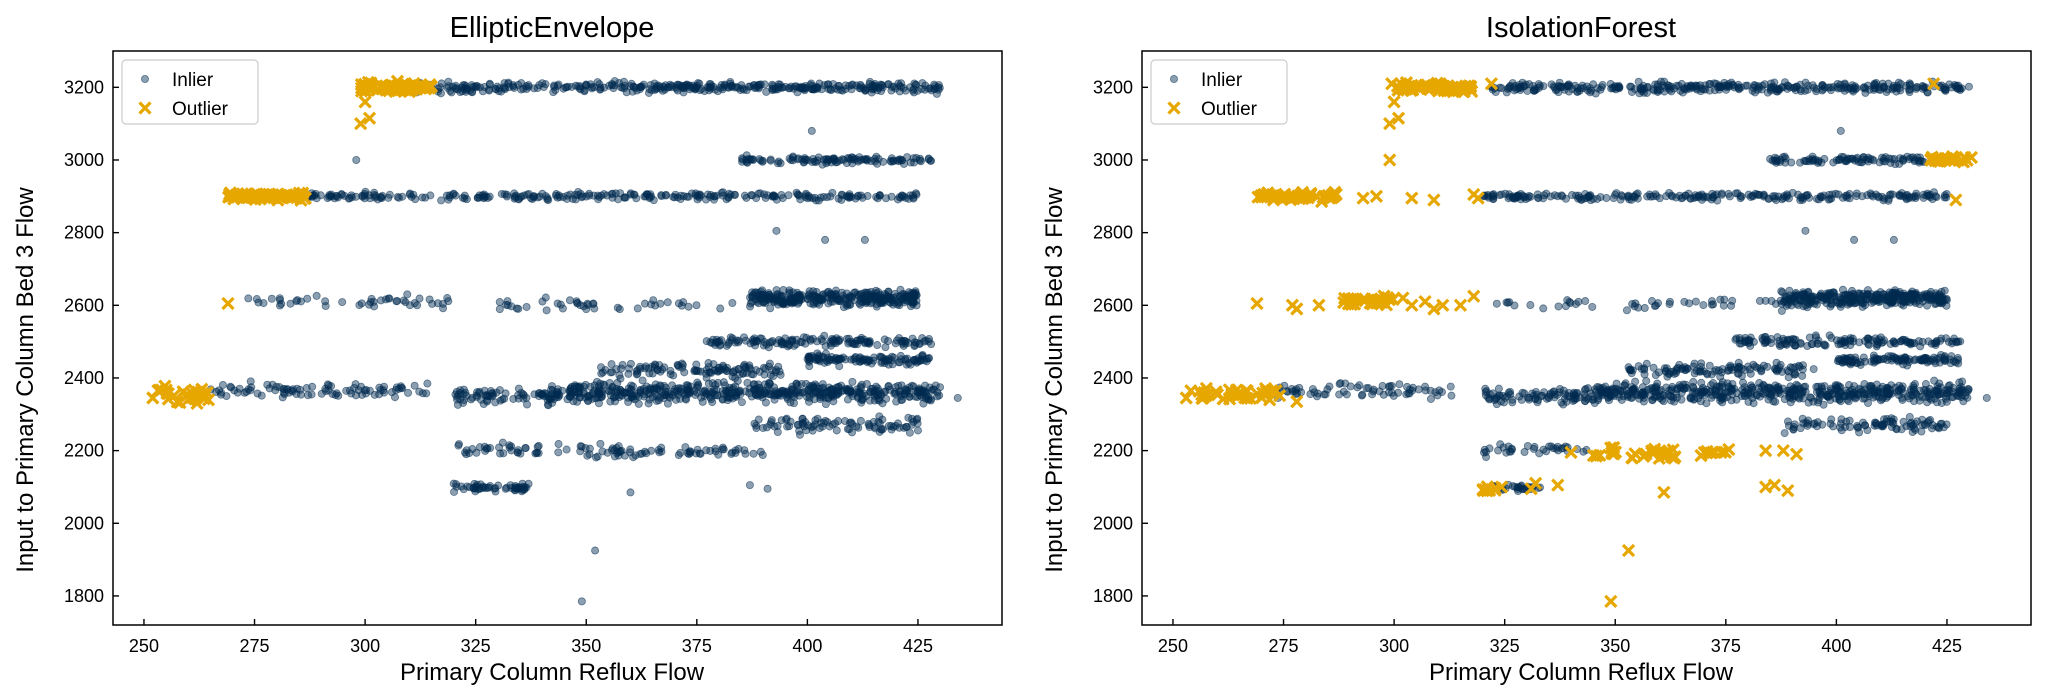  I want to click on y-tick-label: 2600, so click(84, 305).